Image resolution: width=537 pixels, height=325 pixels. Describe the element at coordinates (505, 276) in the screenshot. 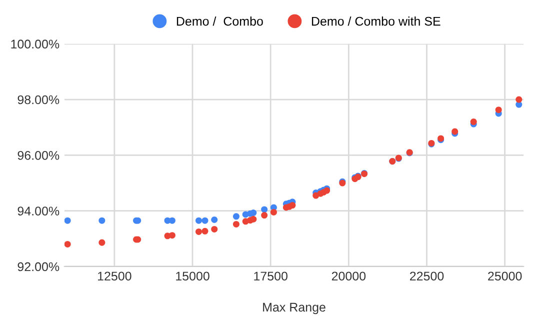

I see `x-tick-label: 25000` at that location.